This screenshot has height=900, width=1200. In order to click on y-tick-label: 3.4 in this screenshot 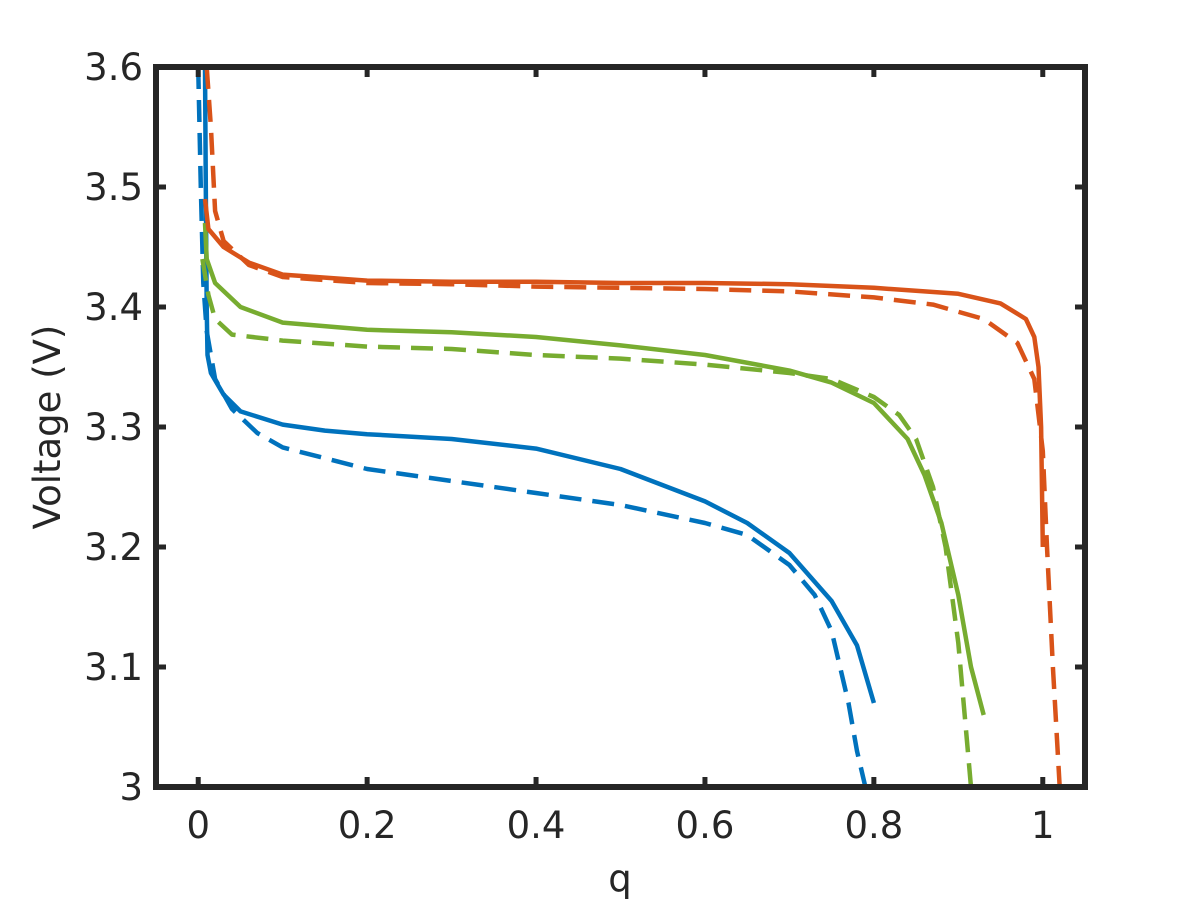, I will do `click(113, 307)`.